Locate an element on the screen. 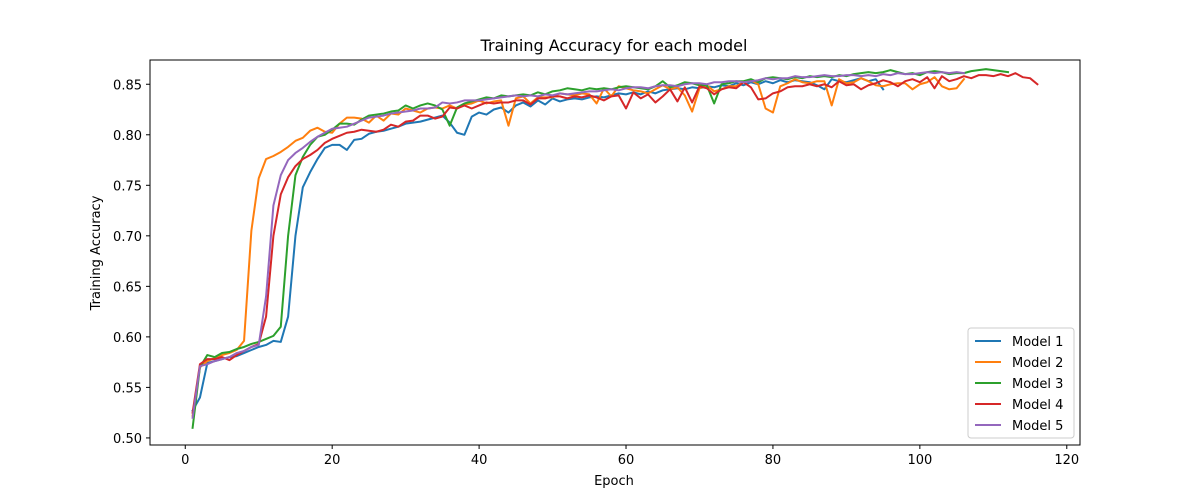 This screenshot has height=504, width=1200. legend-box is located at coordinates (1021, 383).